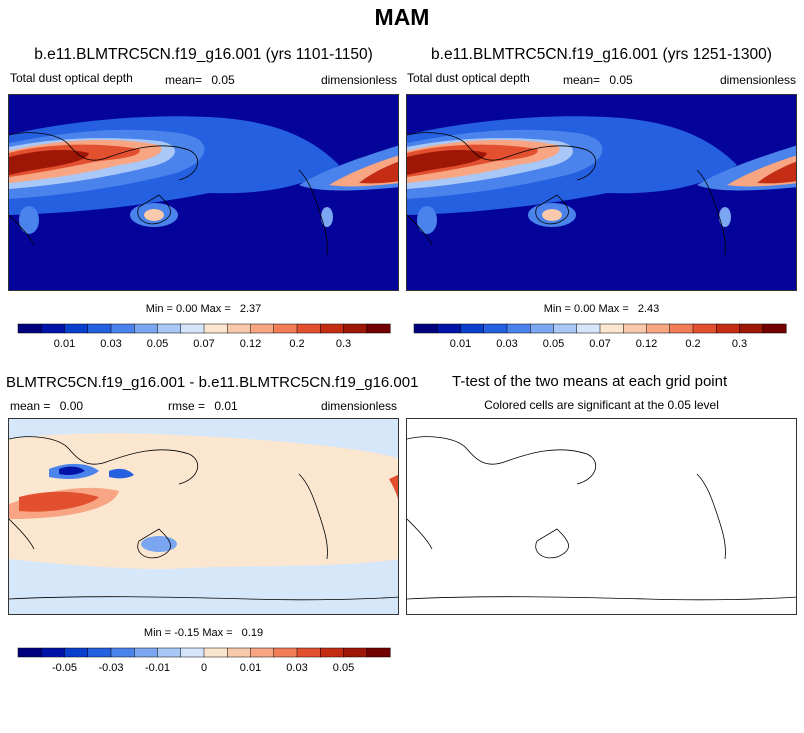 The image size is (804, 733). I want to click on colorbar-tick-label: 0.07, so click(203, 344).